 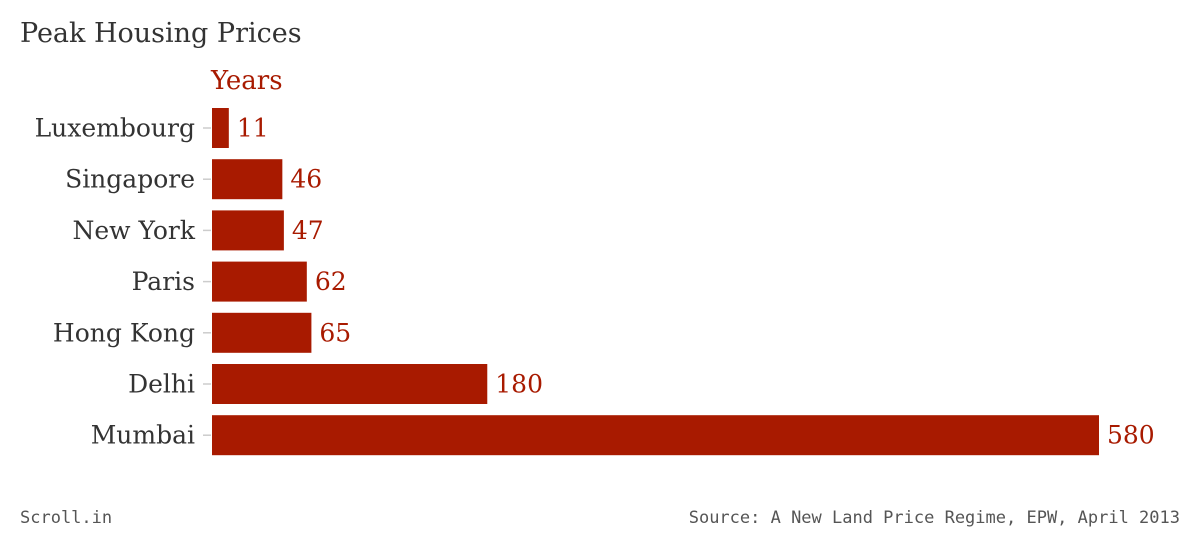 What do you see at coordinates (253, 128) in the screenshot?
I see `value-label: 11` at bounding box center [253, 128].